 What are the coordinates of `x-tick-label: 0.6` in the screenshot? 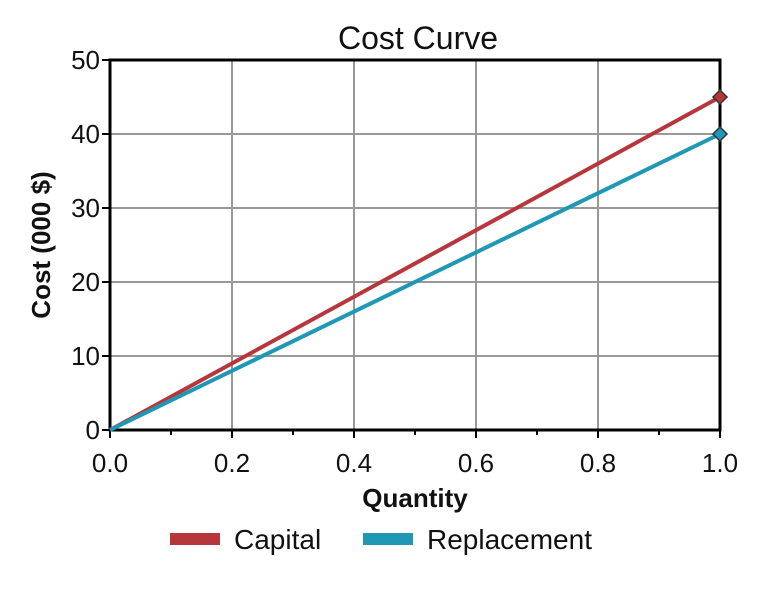 It's located at (476, 463).